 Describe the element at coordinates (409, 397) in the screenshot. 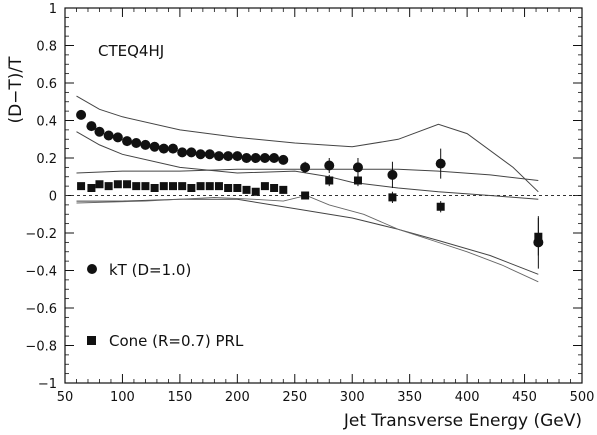

I see `x-tick-label: 350` at that location.